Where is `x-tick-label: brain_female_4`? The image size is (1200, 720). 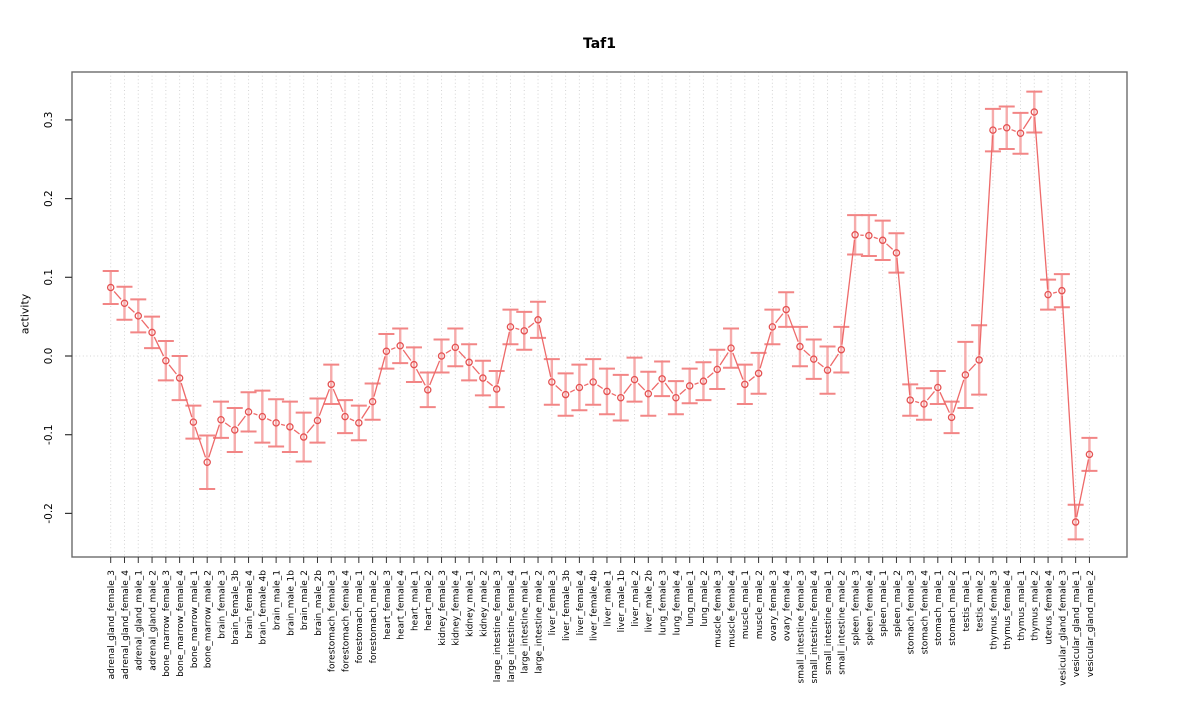 x-tick-label: brain_female_4 is located at coordinates (250, 604).